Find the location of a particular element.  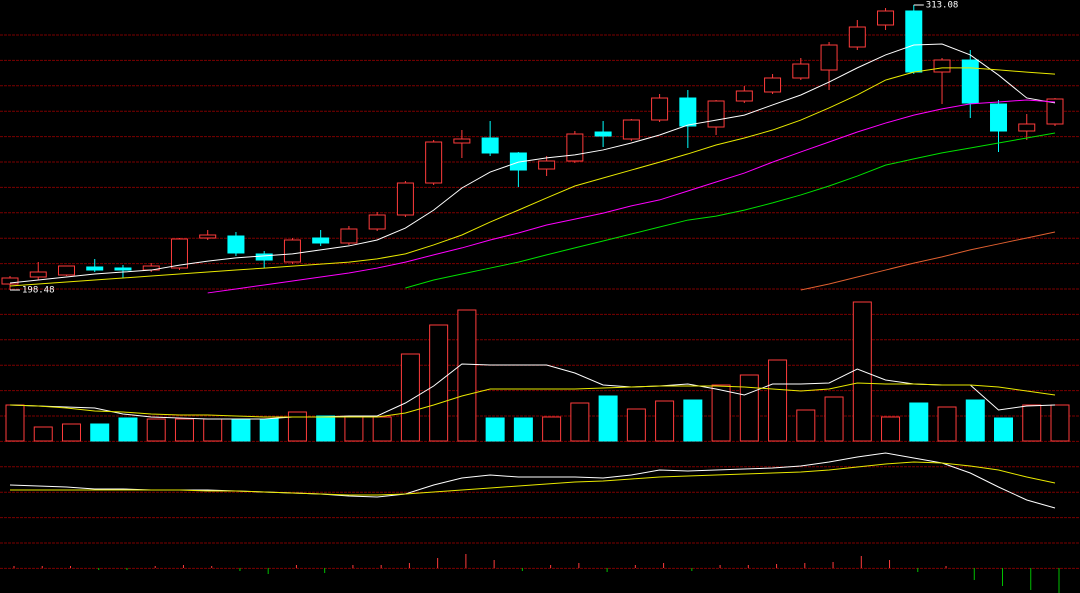

min-label: 198.48 is located at coordinates (38, 291).